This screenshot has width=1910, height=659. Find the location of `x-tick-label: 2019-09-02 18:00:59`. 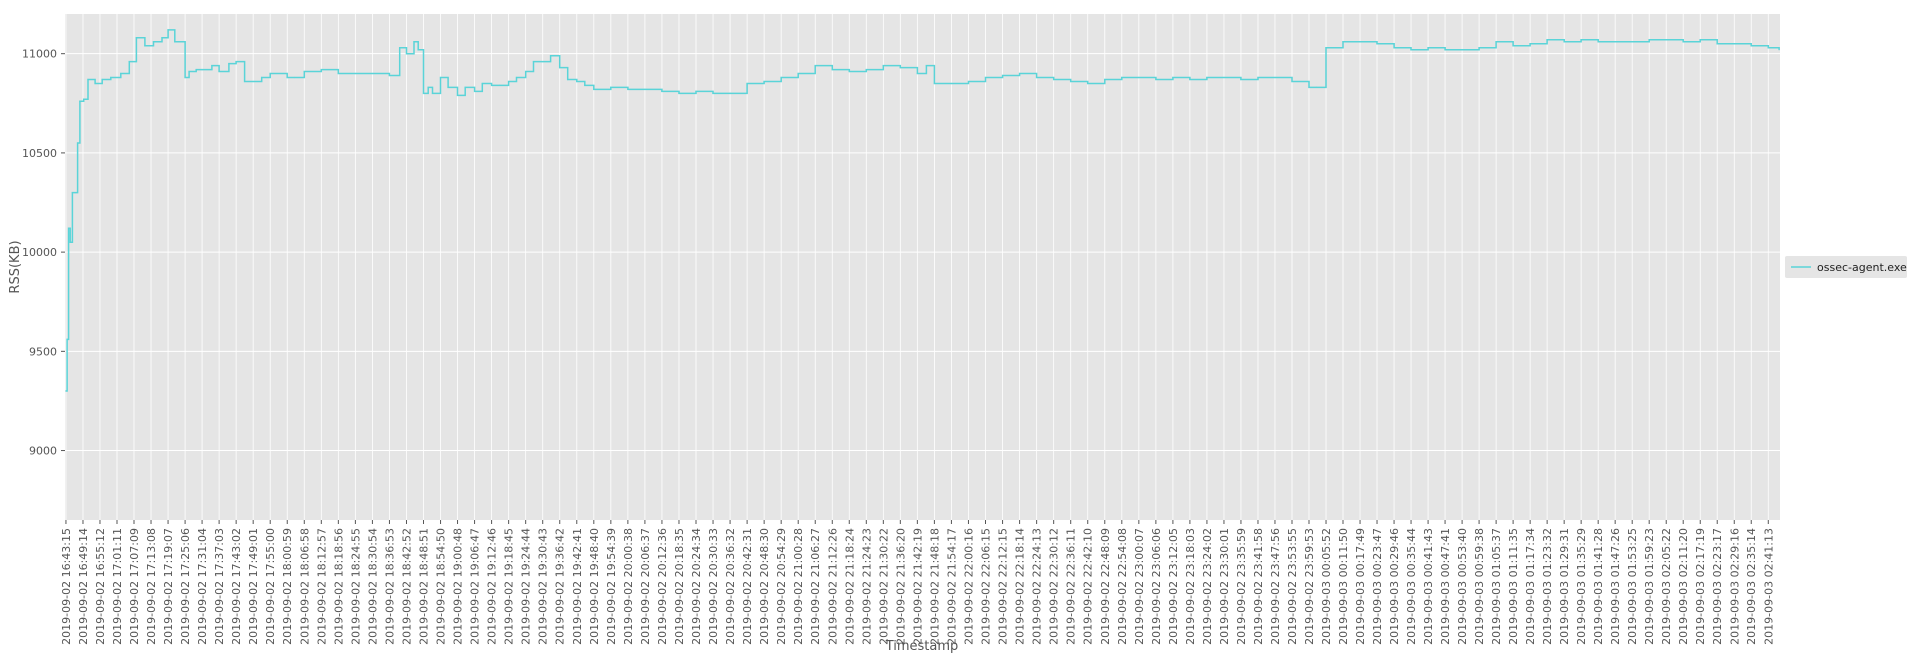

x-tick-label: 2019-09-02 18:00:59 is located at coordinates (287, 586).